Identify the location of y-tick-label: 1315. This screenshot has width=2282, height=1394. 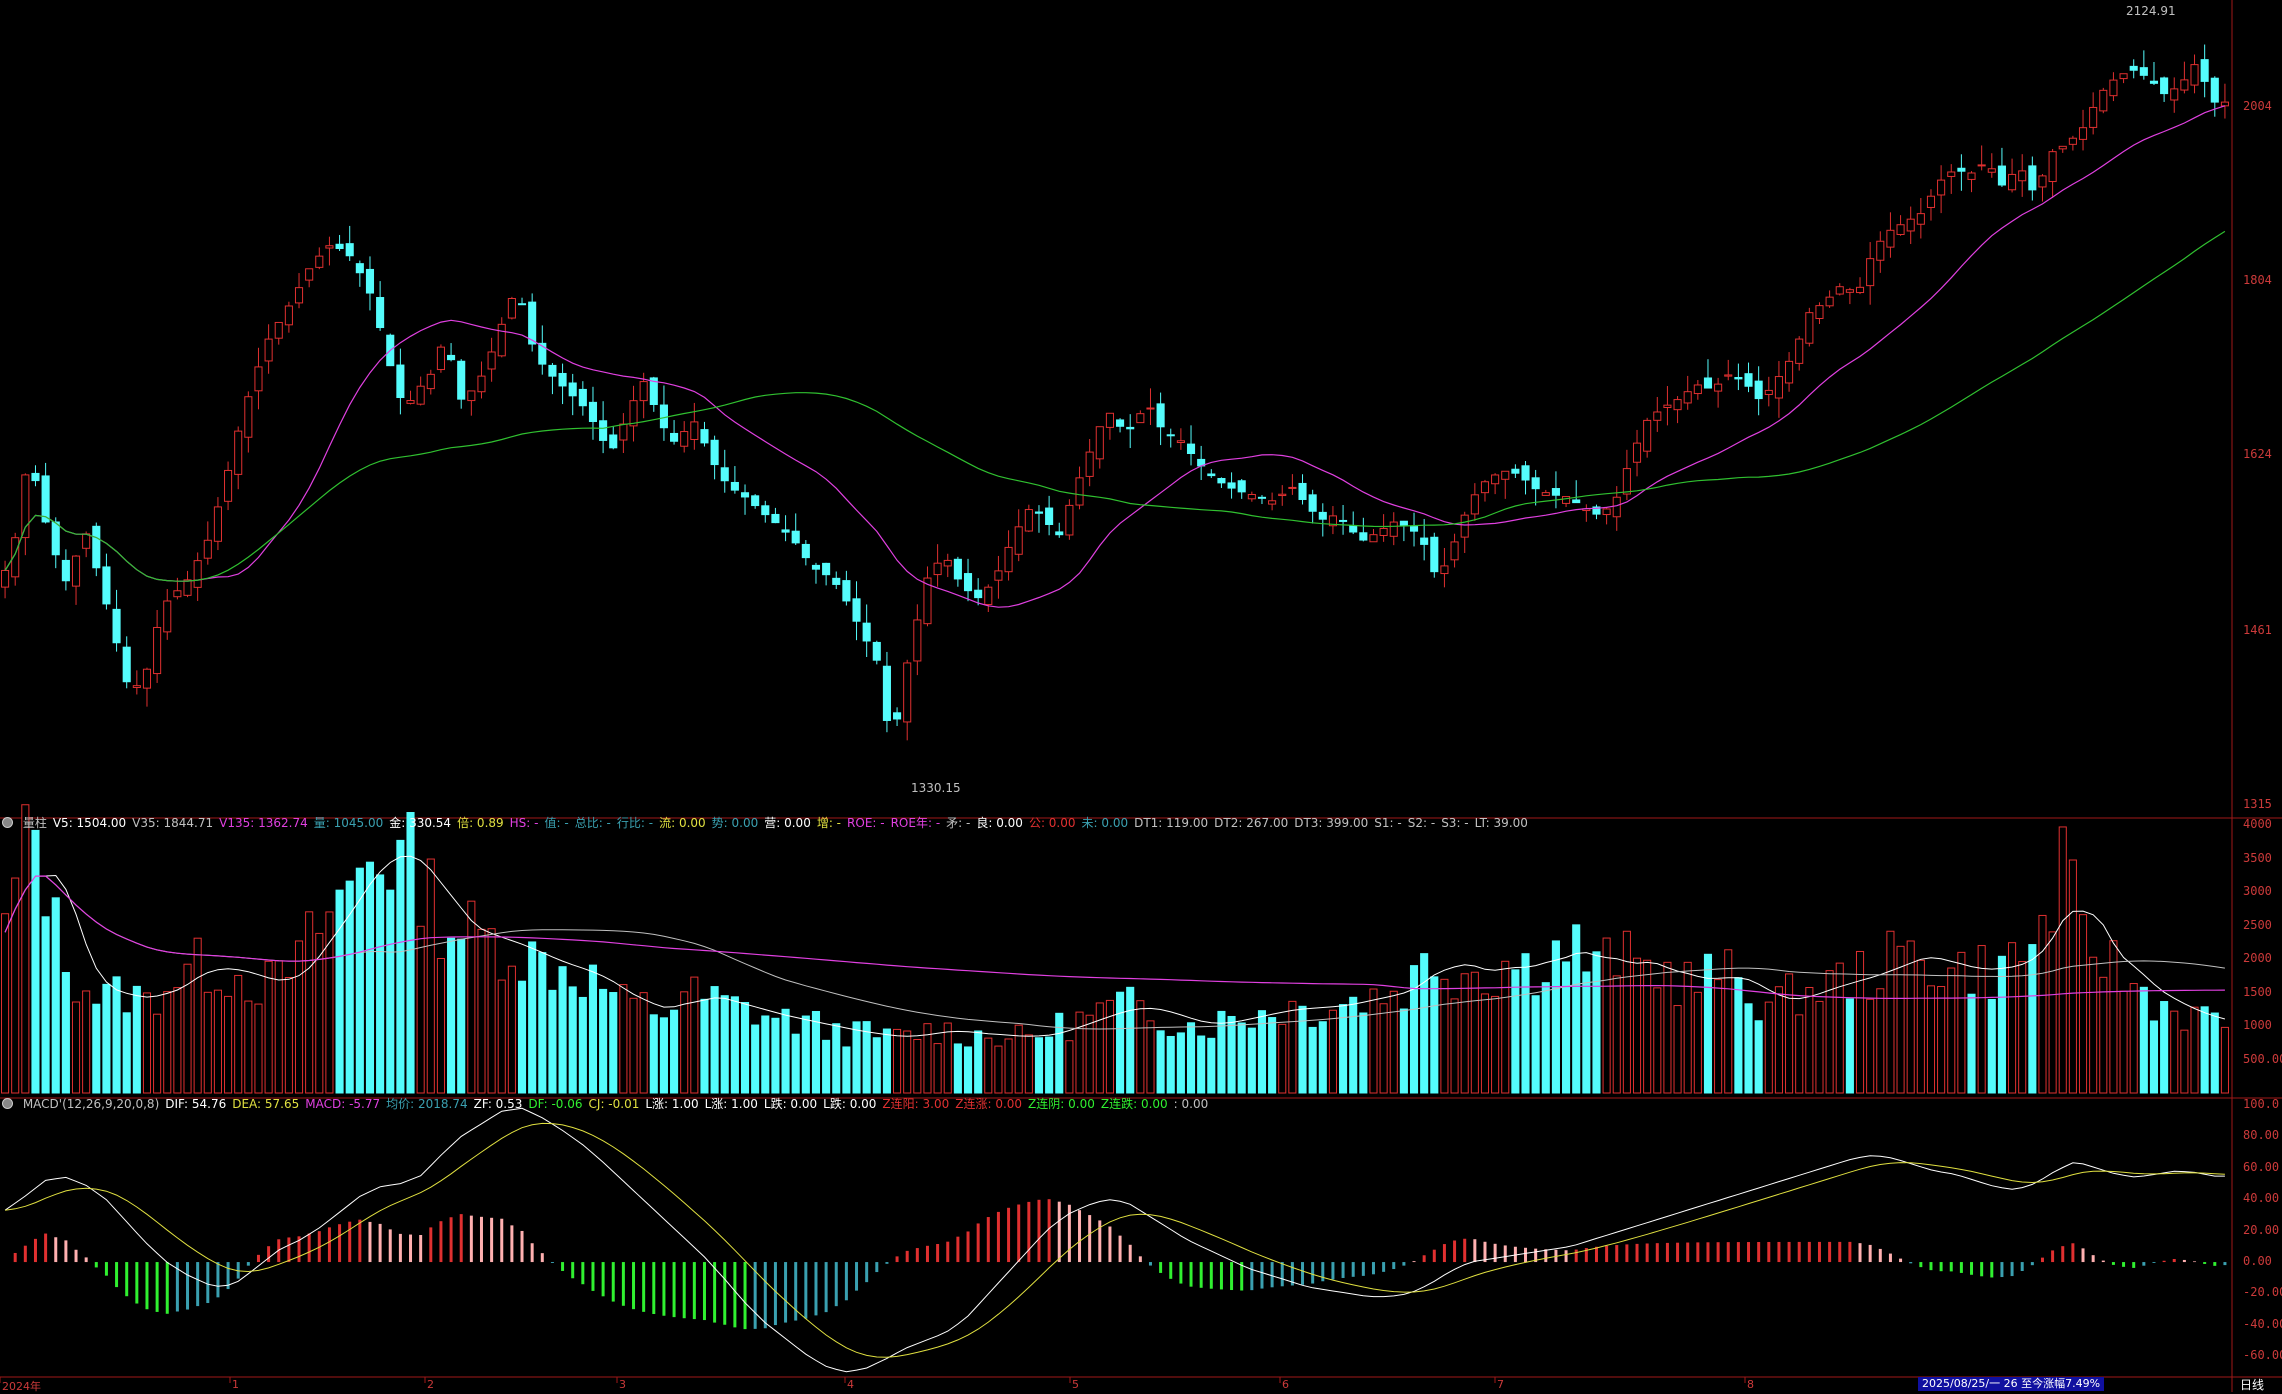
(2257, 804).